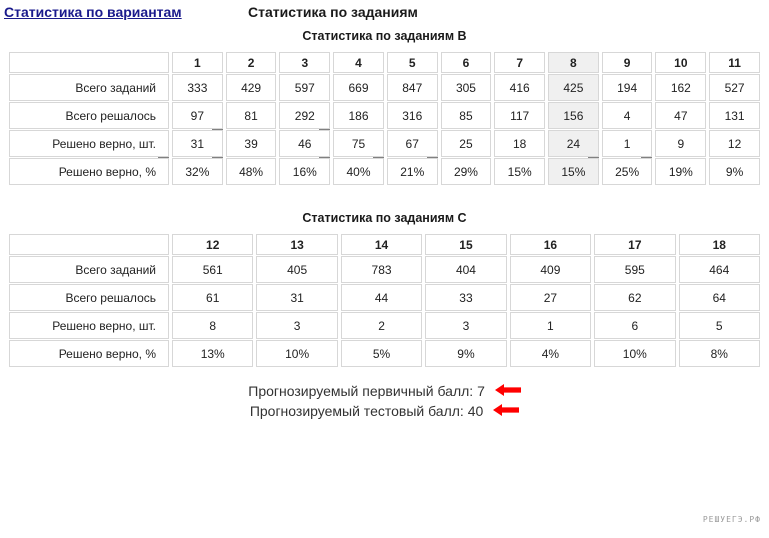 The width and height of the screenshot is (769, 538). I want to click on cell-2-13: 3, so click(297, 325).